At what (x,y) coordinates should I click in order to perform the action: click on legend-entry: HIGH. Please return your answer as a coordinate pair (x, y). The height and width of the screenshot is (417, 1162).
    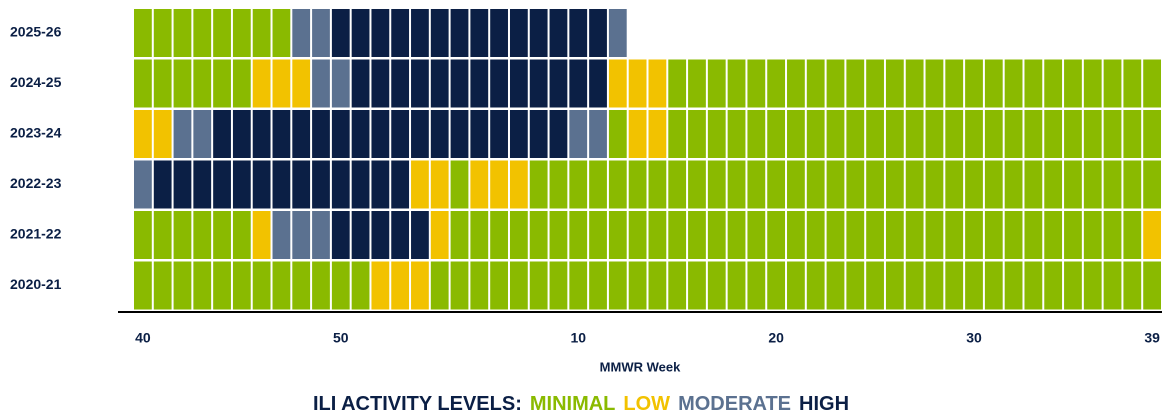
    Looking at the image, I should click on (824, 404).